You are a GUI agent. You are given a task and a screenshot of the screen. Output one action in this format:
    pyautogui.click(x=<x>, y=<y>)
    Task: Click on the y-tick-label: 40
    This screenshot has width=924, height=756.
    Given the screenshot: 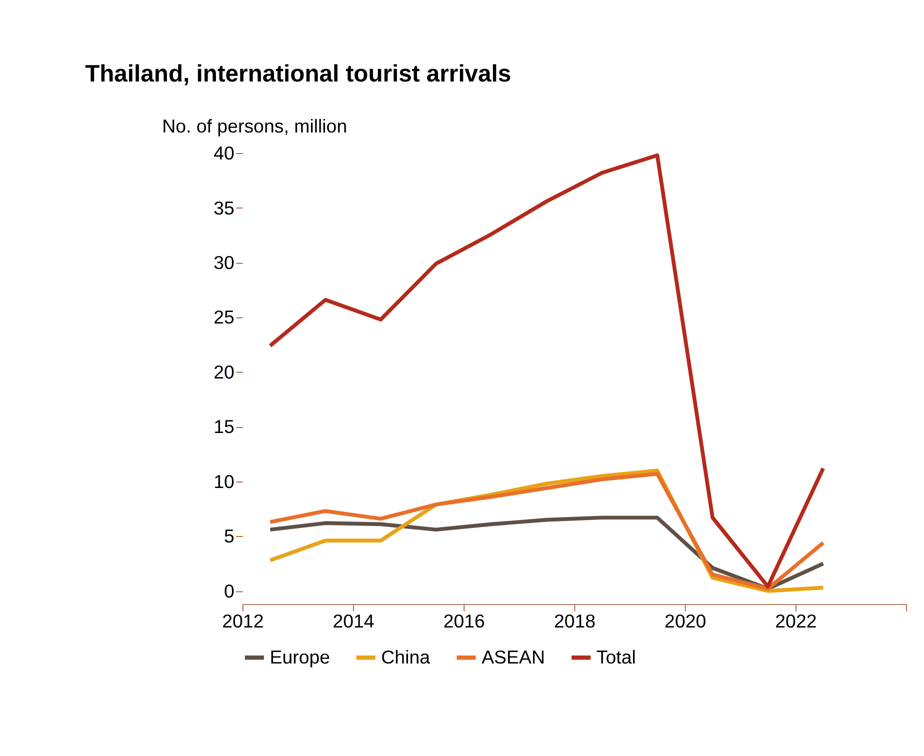 What is the action you would take?
    pyautogui.click(x=224, y=153)
    